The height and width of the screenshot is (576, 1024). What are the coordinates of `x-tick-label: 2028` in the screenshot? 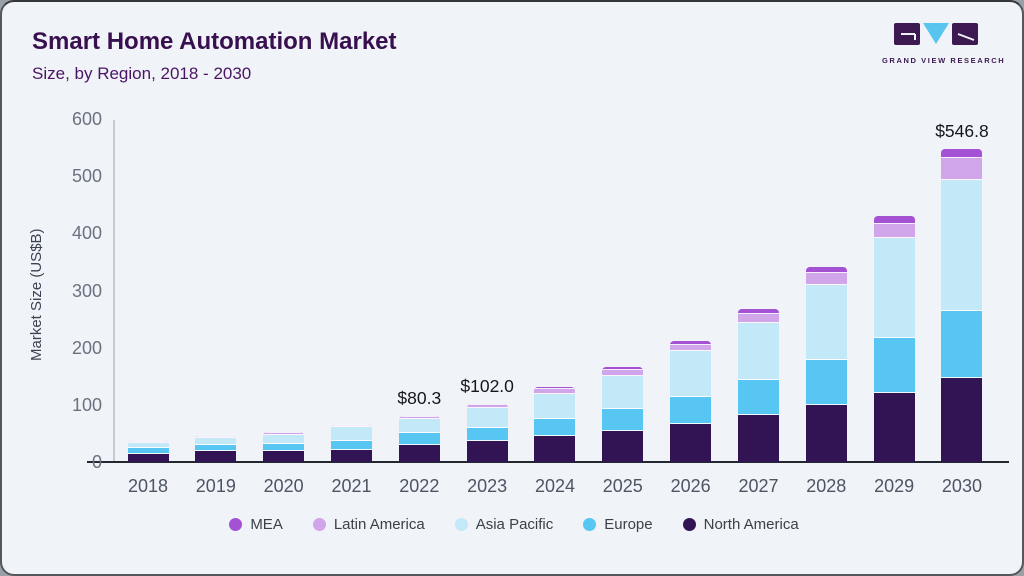 It's located at (826, 486).